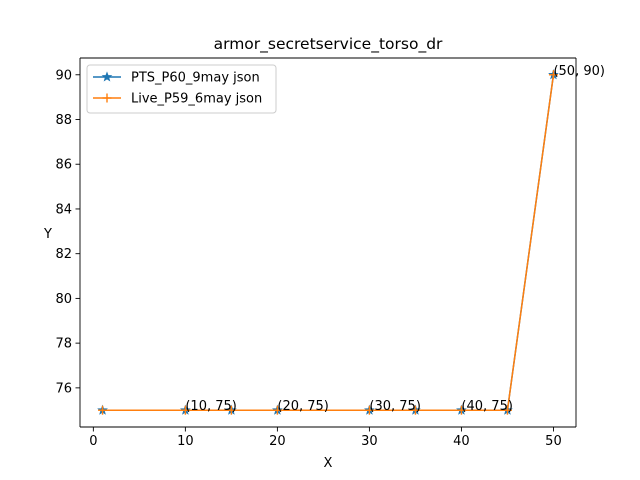 This screenshot has width=640, height=480. I want to click on y-tick-label: 88, so click(63, 120).